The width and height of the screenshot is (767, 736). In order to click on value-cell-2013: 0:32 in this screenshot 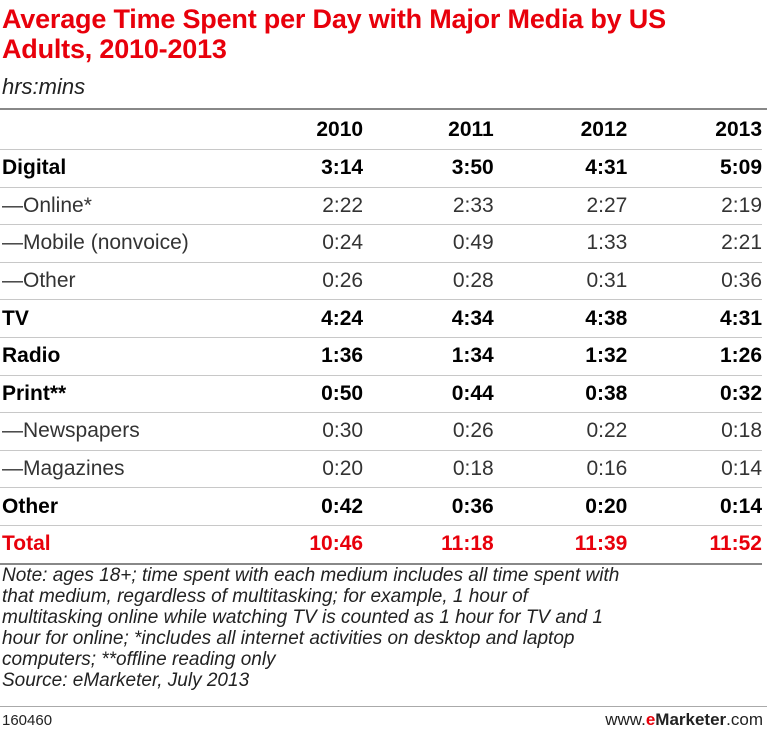, I will do `click(694, 393)`.